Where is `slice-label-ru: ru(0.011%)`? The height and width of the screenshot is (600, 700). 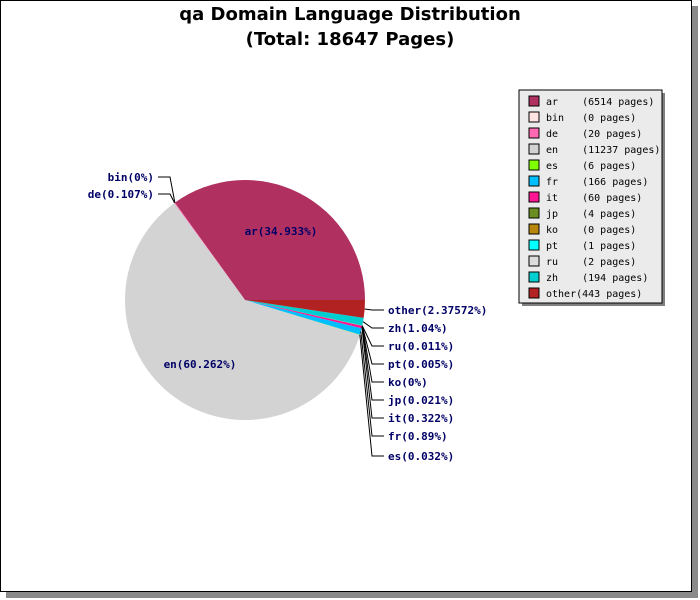
slice-label-ru: ru(0.011%) is located at coordinates (421, 346).